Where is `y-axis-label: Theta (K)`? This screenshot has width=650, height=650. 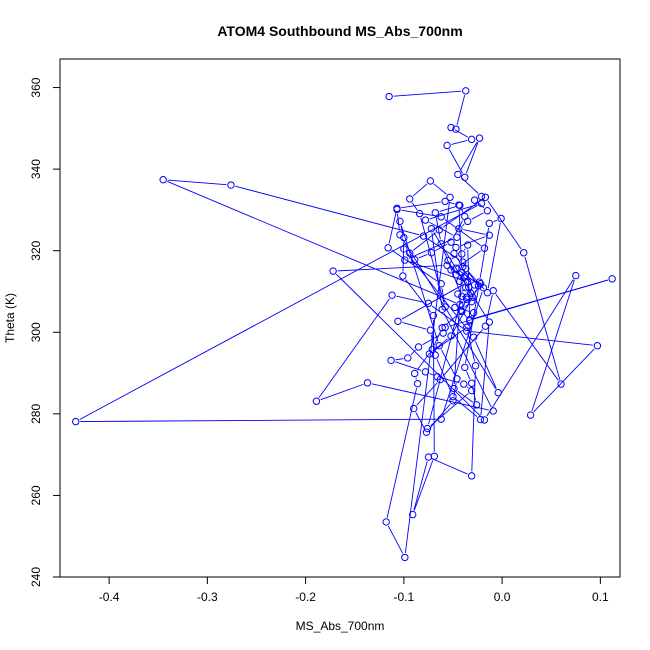 y-axis-label: Theta (K) is located at coordinates (10, 318).